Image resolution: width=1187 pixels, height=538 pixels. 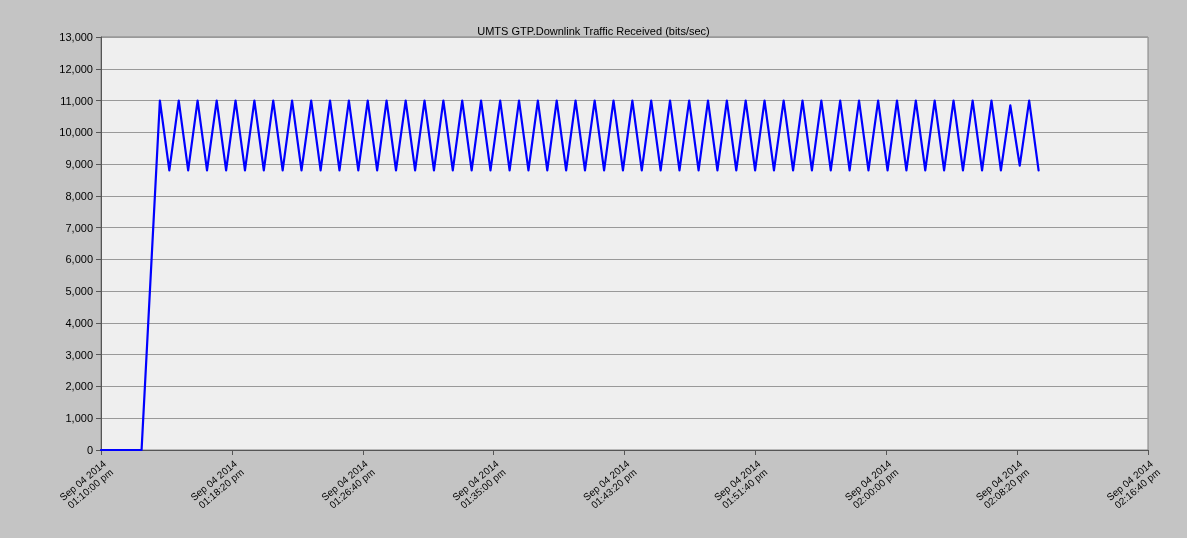 I want to click on y-tick-label: 9,000, so click(x=79, y=164).